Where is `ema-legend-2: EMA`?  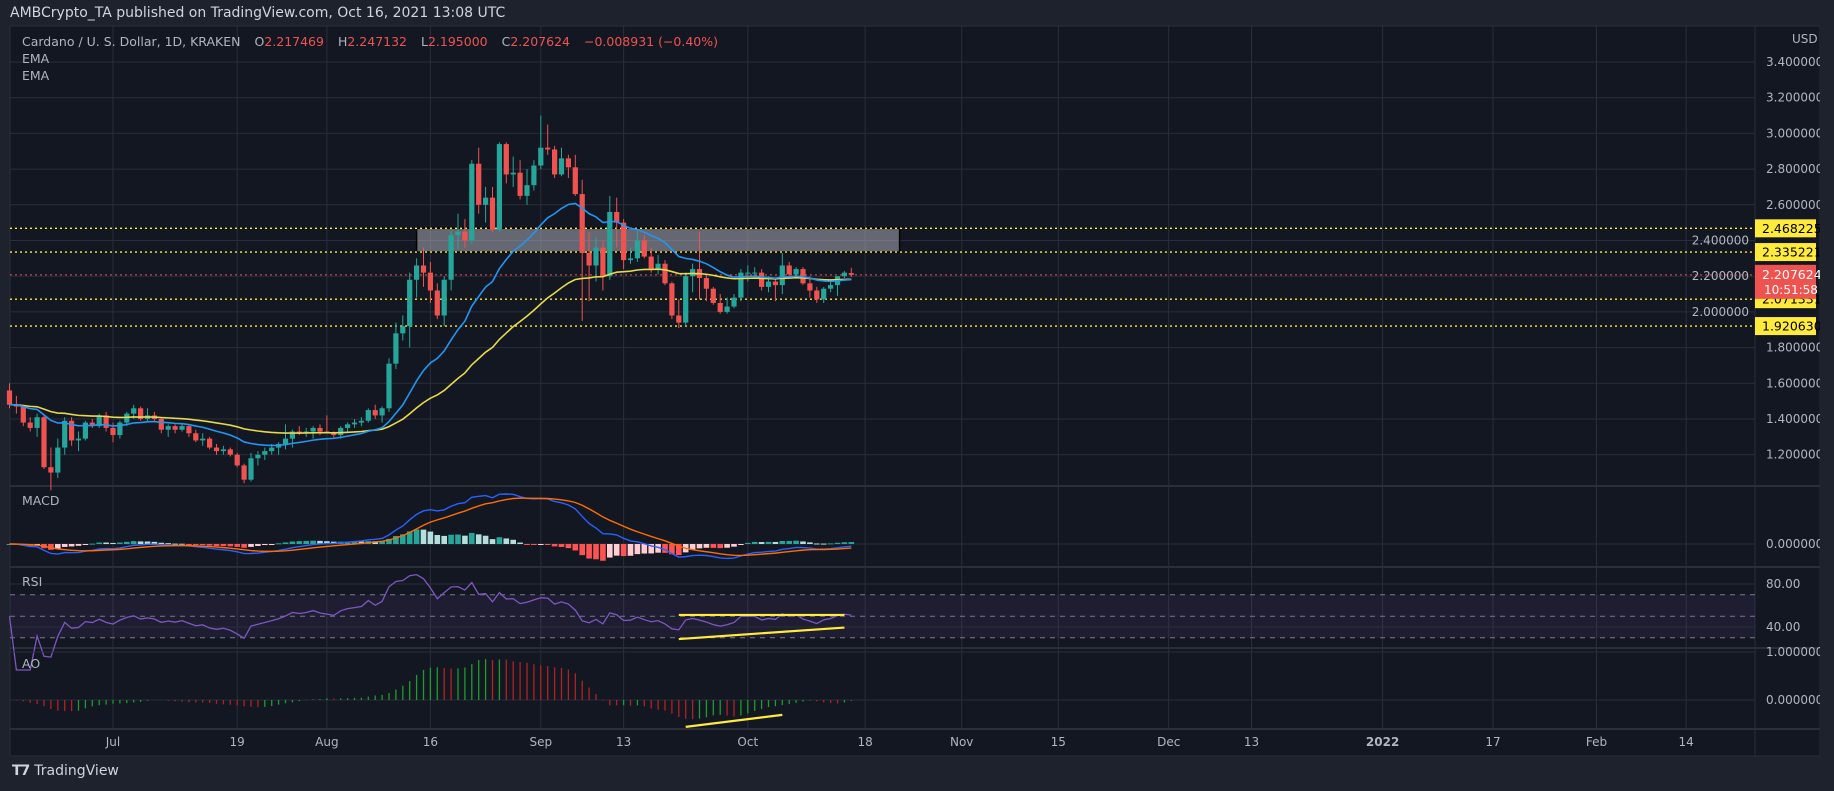
ema-legend-2: EMA is located at coordinates (36, 75).